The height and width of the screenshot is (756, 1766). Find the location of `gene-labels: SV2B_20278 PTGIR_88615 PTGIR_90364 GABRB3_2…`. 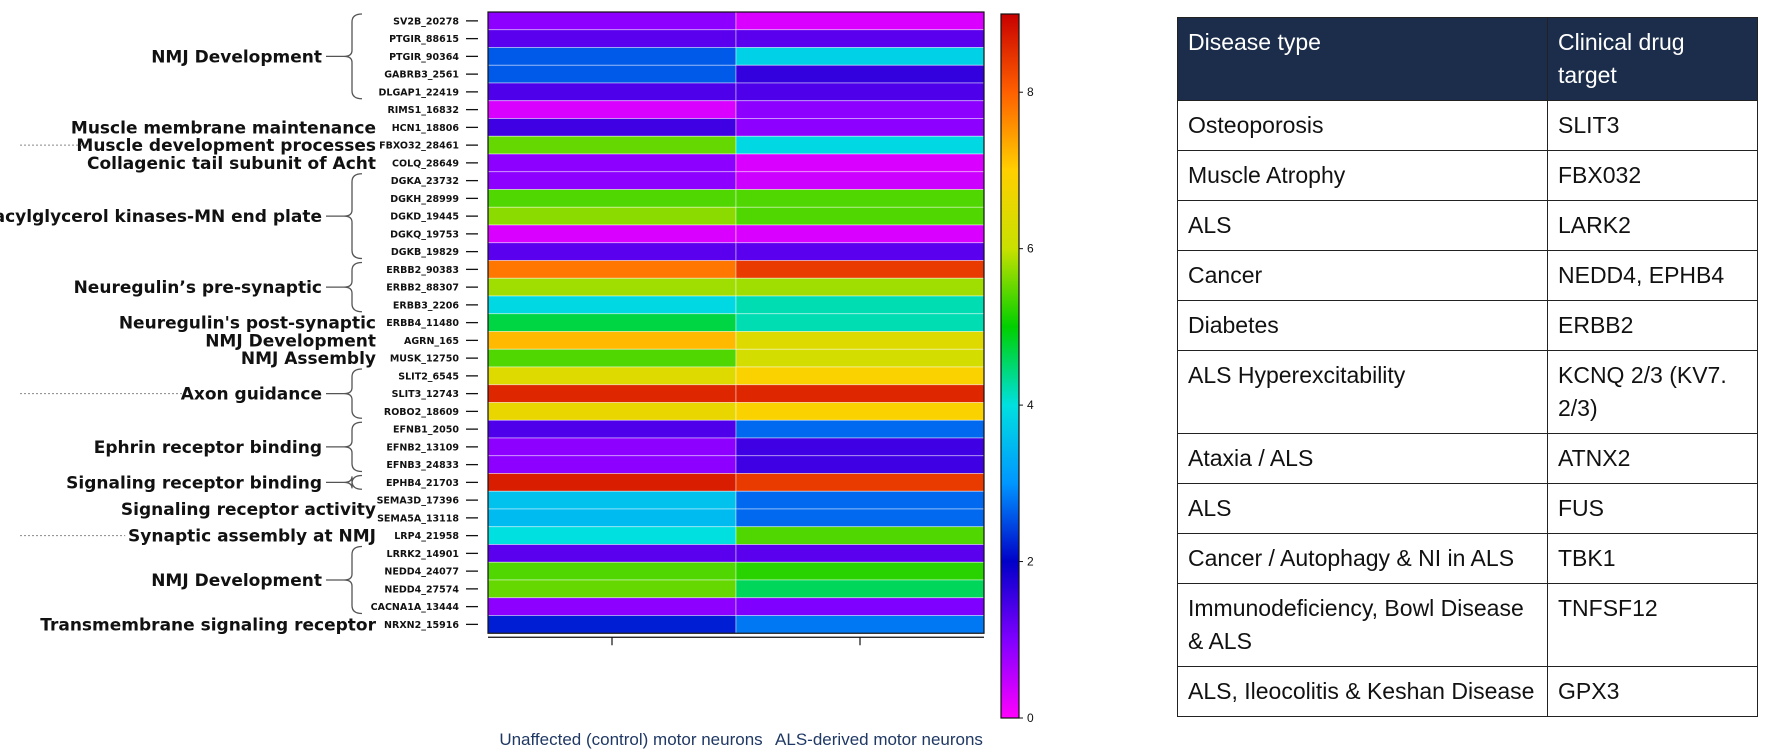

gene-labels: SV2B_20278 PTGIR_88615 PTGIR_90364 GABRB3_2… is located at coordinates (424, 323).